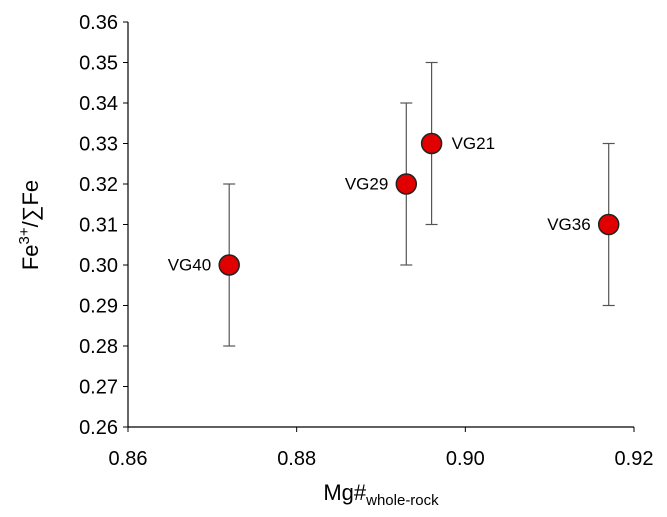  What do you see at coordinates (189, 264) in the screenshot?
I see `point-label: VG40` at bounding box center [189, 264].